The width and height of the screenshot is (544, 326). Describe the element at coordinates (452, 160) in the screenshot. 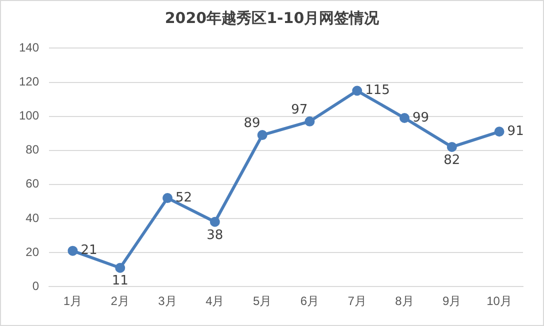

I see `data-label: 82` at that location.